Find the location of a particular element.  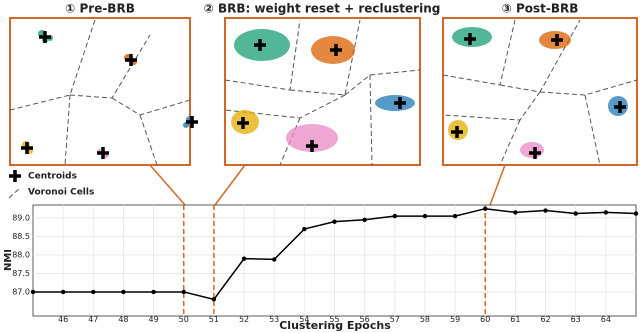

y-tick-label: 87.5 is located at coordinates (21, 273).